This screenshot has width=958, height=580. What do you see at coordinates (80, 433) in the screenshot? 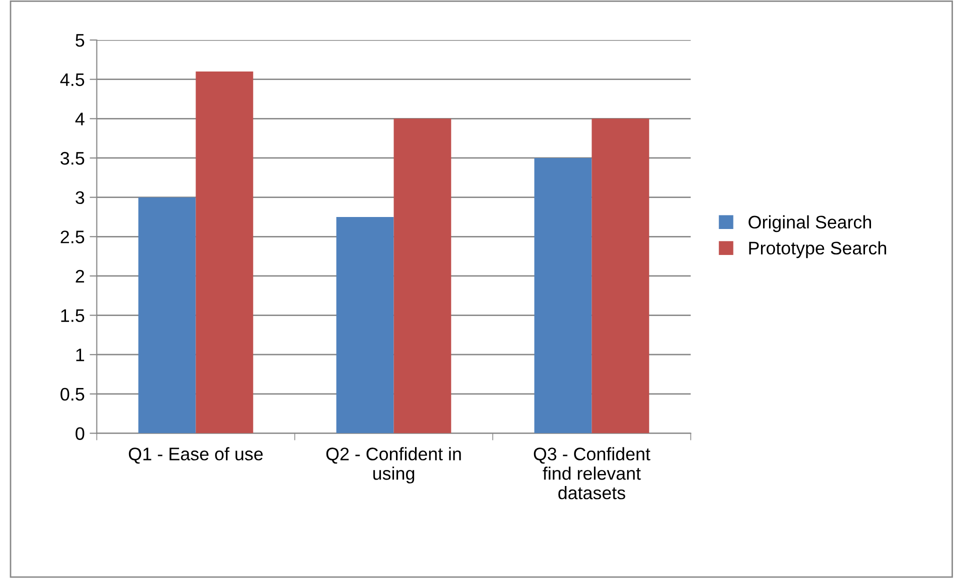
I see `y-tick-label: 0` at bounding box center [80, 433].